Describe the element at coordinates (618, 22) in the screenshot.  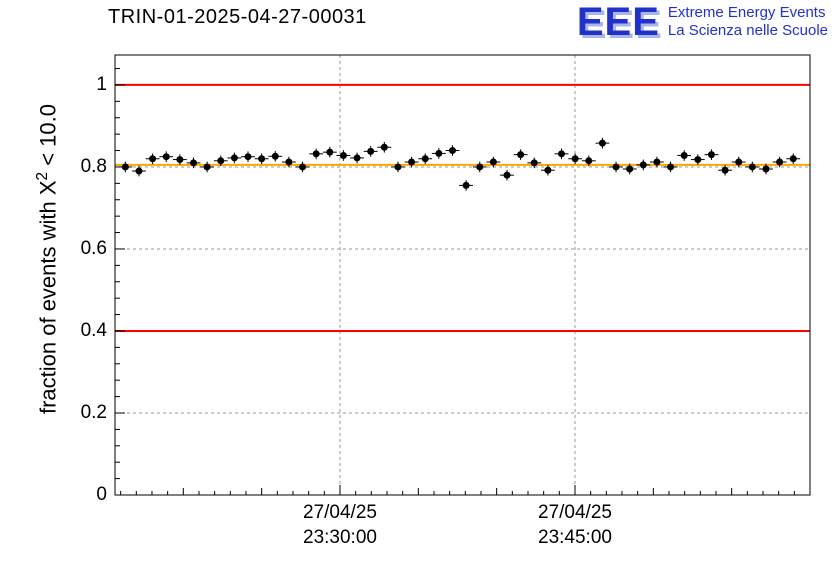
I see `eee-wordmark: EEE` at that location.